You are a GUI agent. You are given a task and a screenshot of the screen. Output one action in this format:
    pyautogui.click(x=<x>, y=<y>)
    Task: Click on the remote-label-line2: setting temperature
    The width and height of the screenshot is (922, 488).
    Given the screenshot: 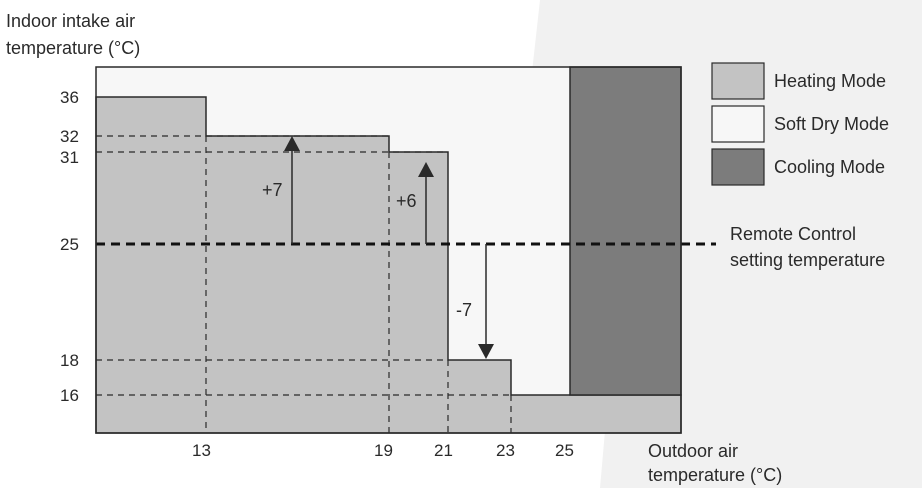 What is the action you would take?
    pyautogui.click(x=807, y=260)
    